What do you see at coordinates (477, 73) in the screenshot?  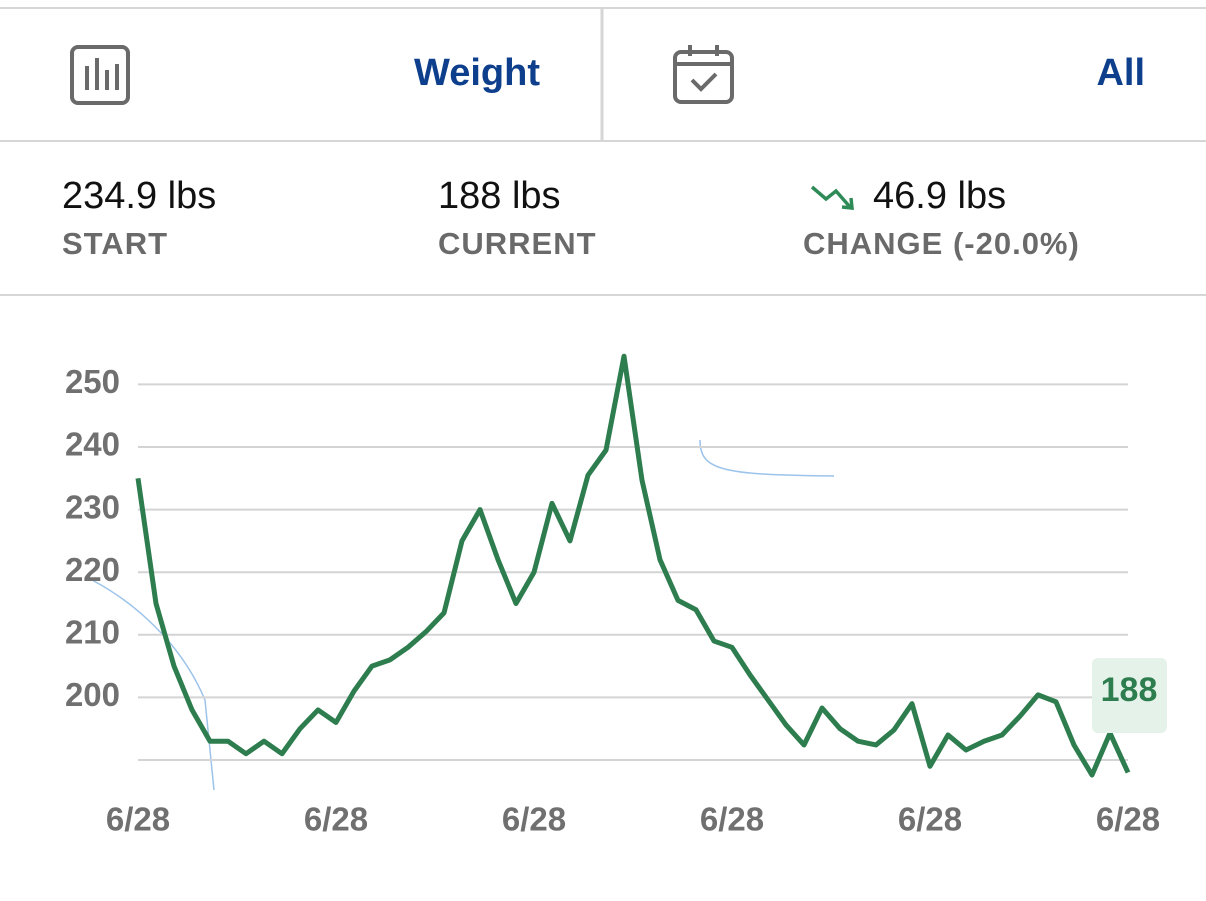 I see `metric-selector: Weight` at bounding box center [477, 73].